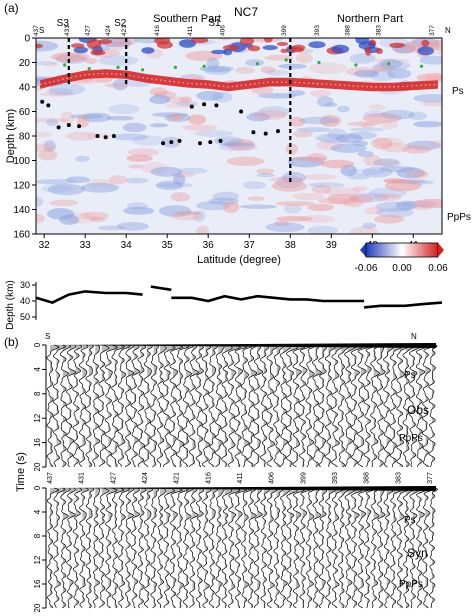  Describe the element at coordinates (37, 511) in the screenshot. I see `syn-time-tick-label: 4` at that location.